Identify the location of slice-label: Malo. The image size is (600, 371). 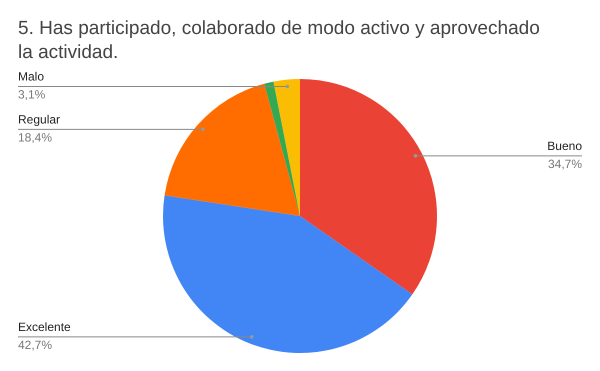
(31, 76).